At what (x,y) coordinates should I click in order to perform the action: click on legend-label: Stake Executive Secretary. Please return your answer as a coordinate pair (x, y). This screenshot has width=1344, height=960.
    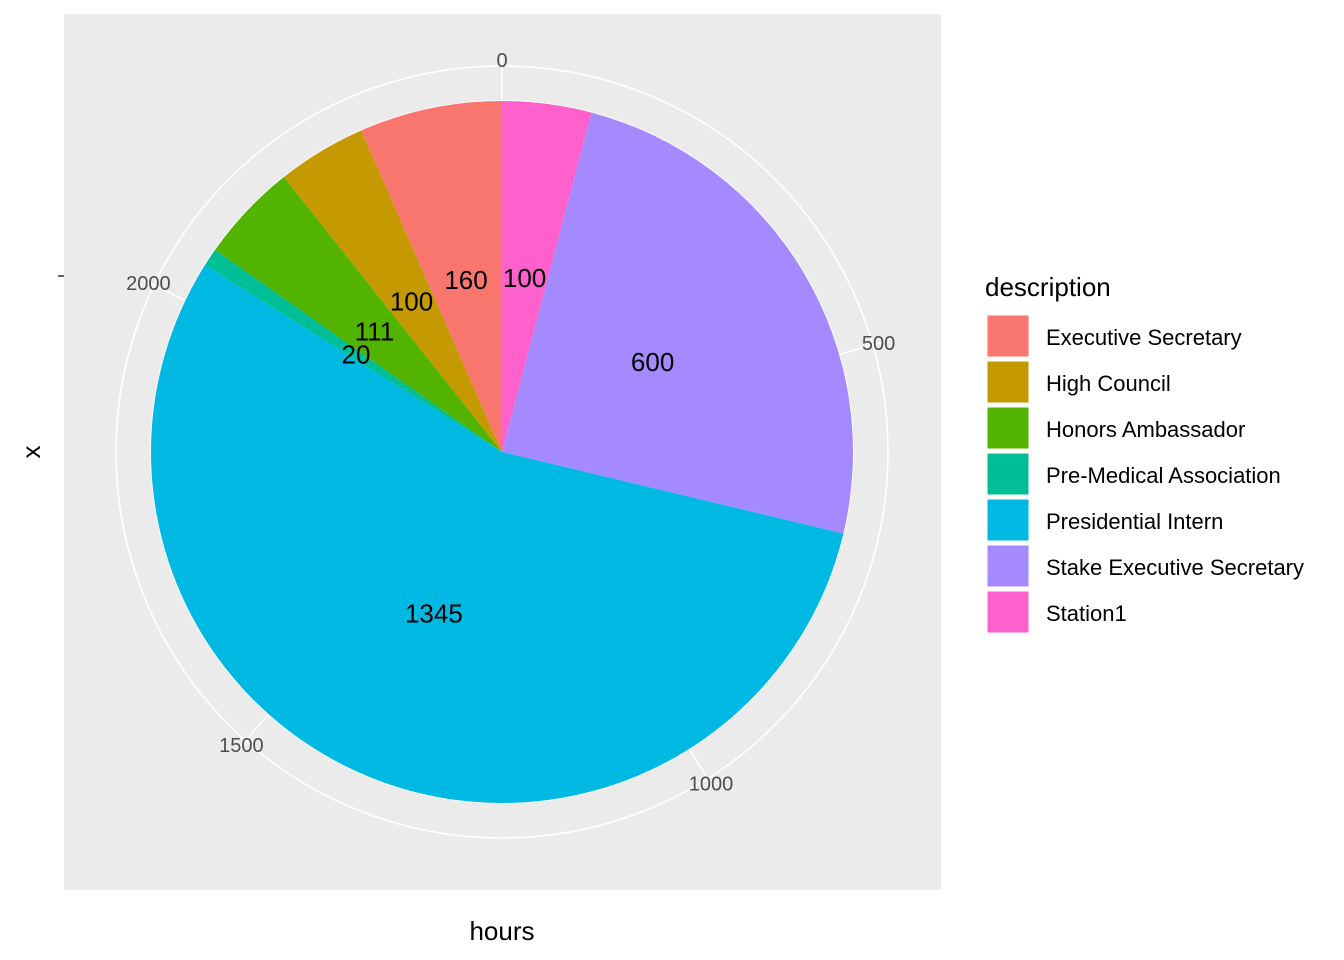
    Looking at the image, I should click on (1175, 567).